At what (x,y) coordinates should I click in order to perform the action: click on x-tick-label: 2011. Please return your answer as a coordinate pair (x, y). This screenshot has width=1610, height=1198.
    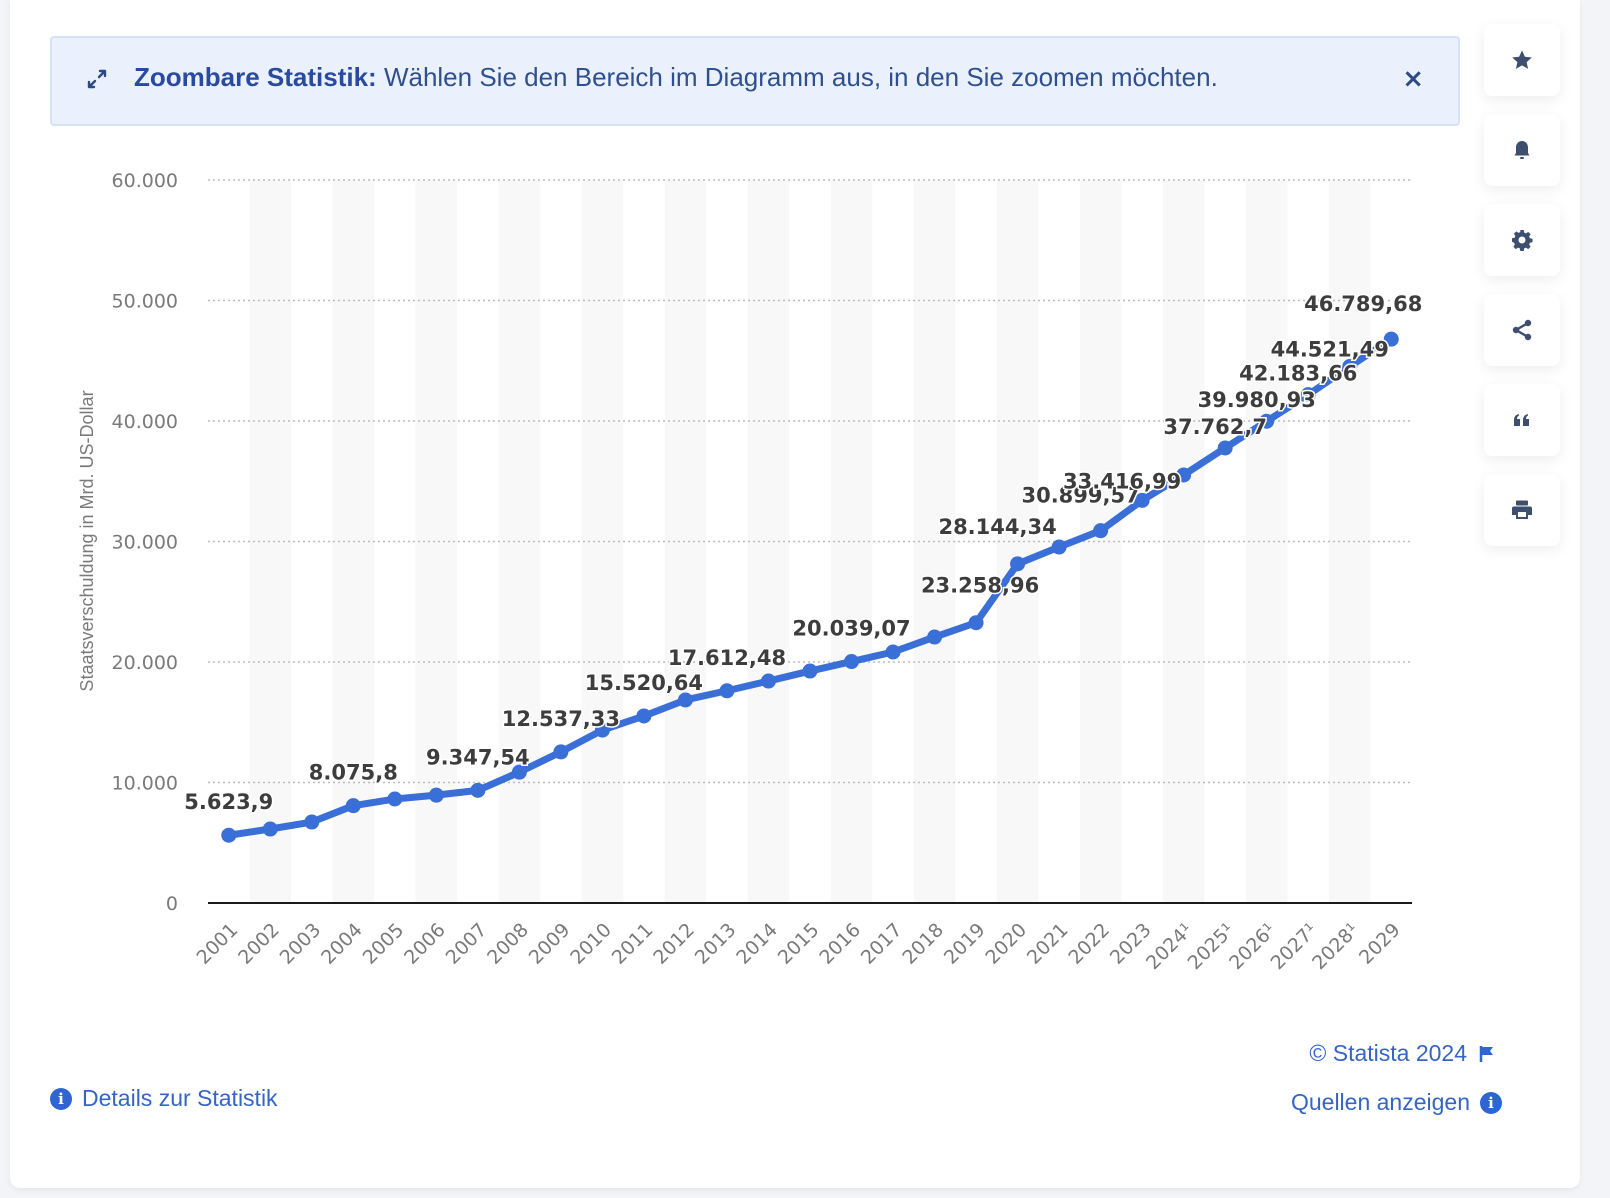
    Looking at the image, I should click on (633, 944).